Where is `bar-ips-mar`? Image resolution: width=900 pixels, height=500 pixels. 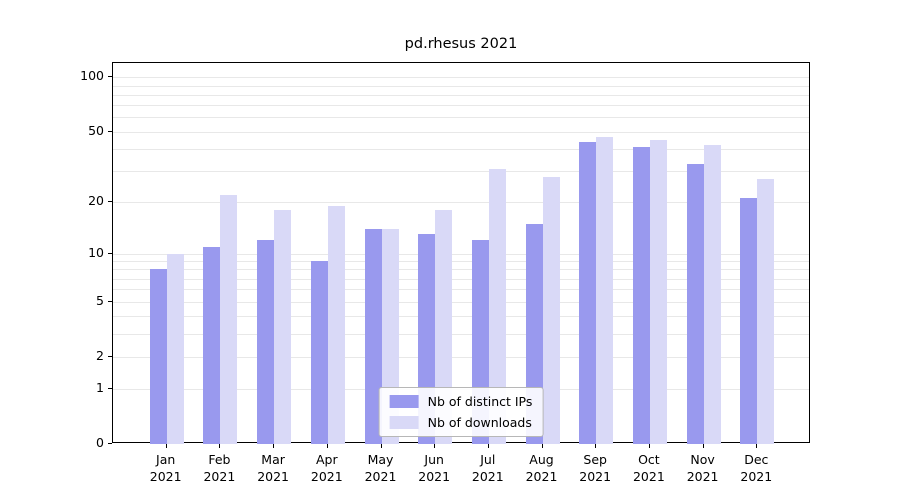
bar-ips-mar is located at coordinates (266, 342).